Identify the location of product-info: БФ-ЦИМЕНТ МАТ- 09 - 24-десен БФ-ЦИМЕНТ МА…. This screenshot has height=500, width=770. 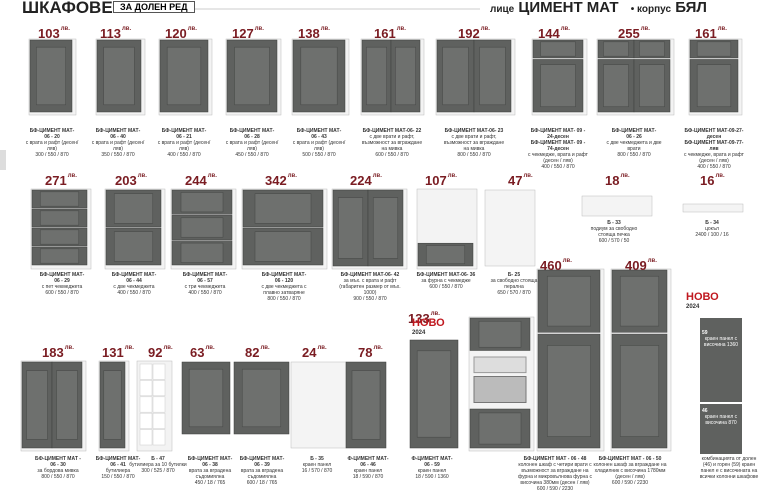
(558, 149).